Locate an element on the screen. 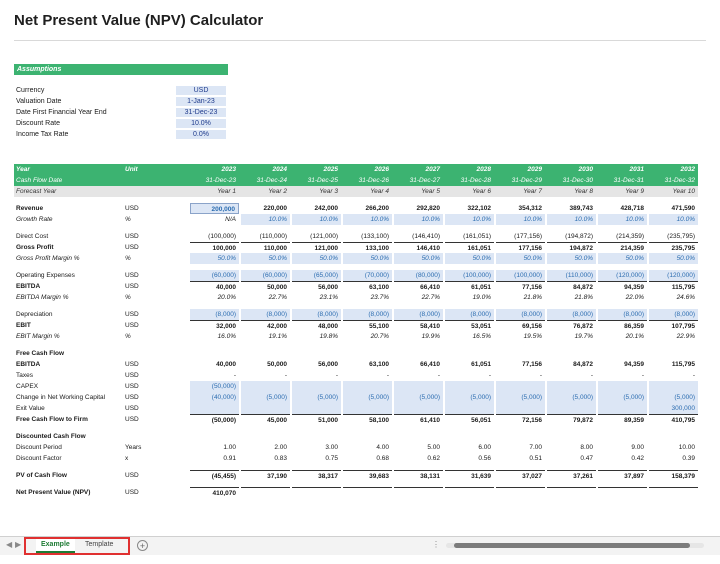 The height and width of the screenshot is (564, 720). scroll-right-icon: ▶ is located at coordinates (18, 544).